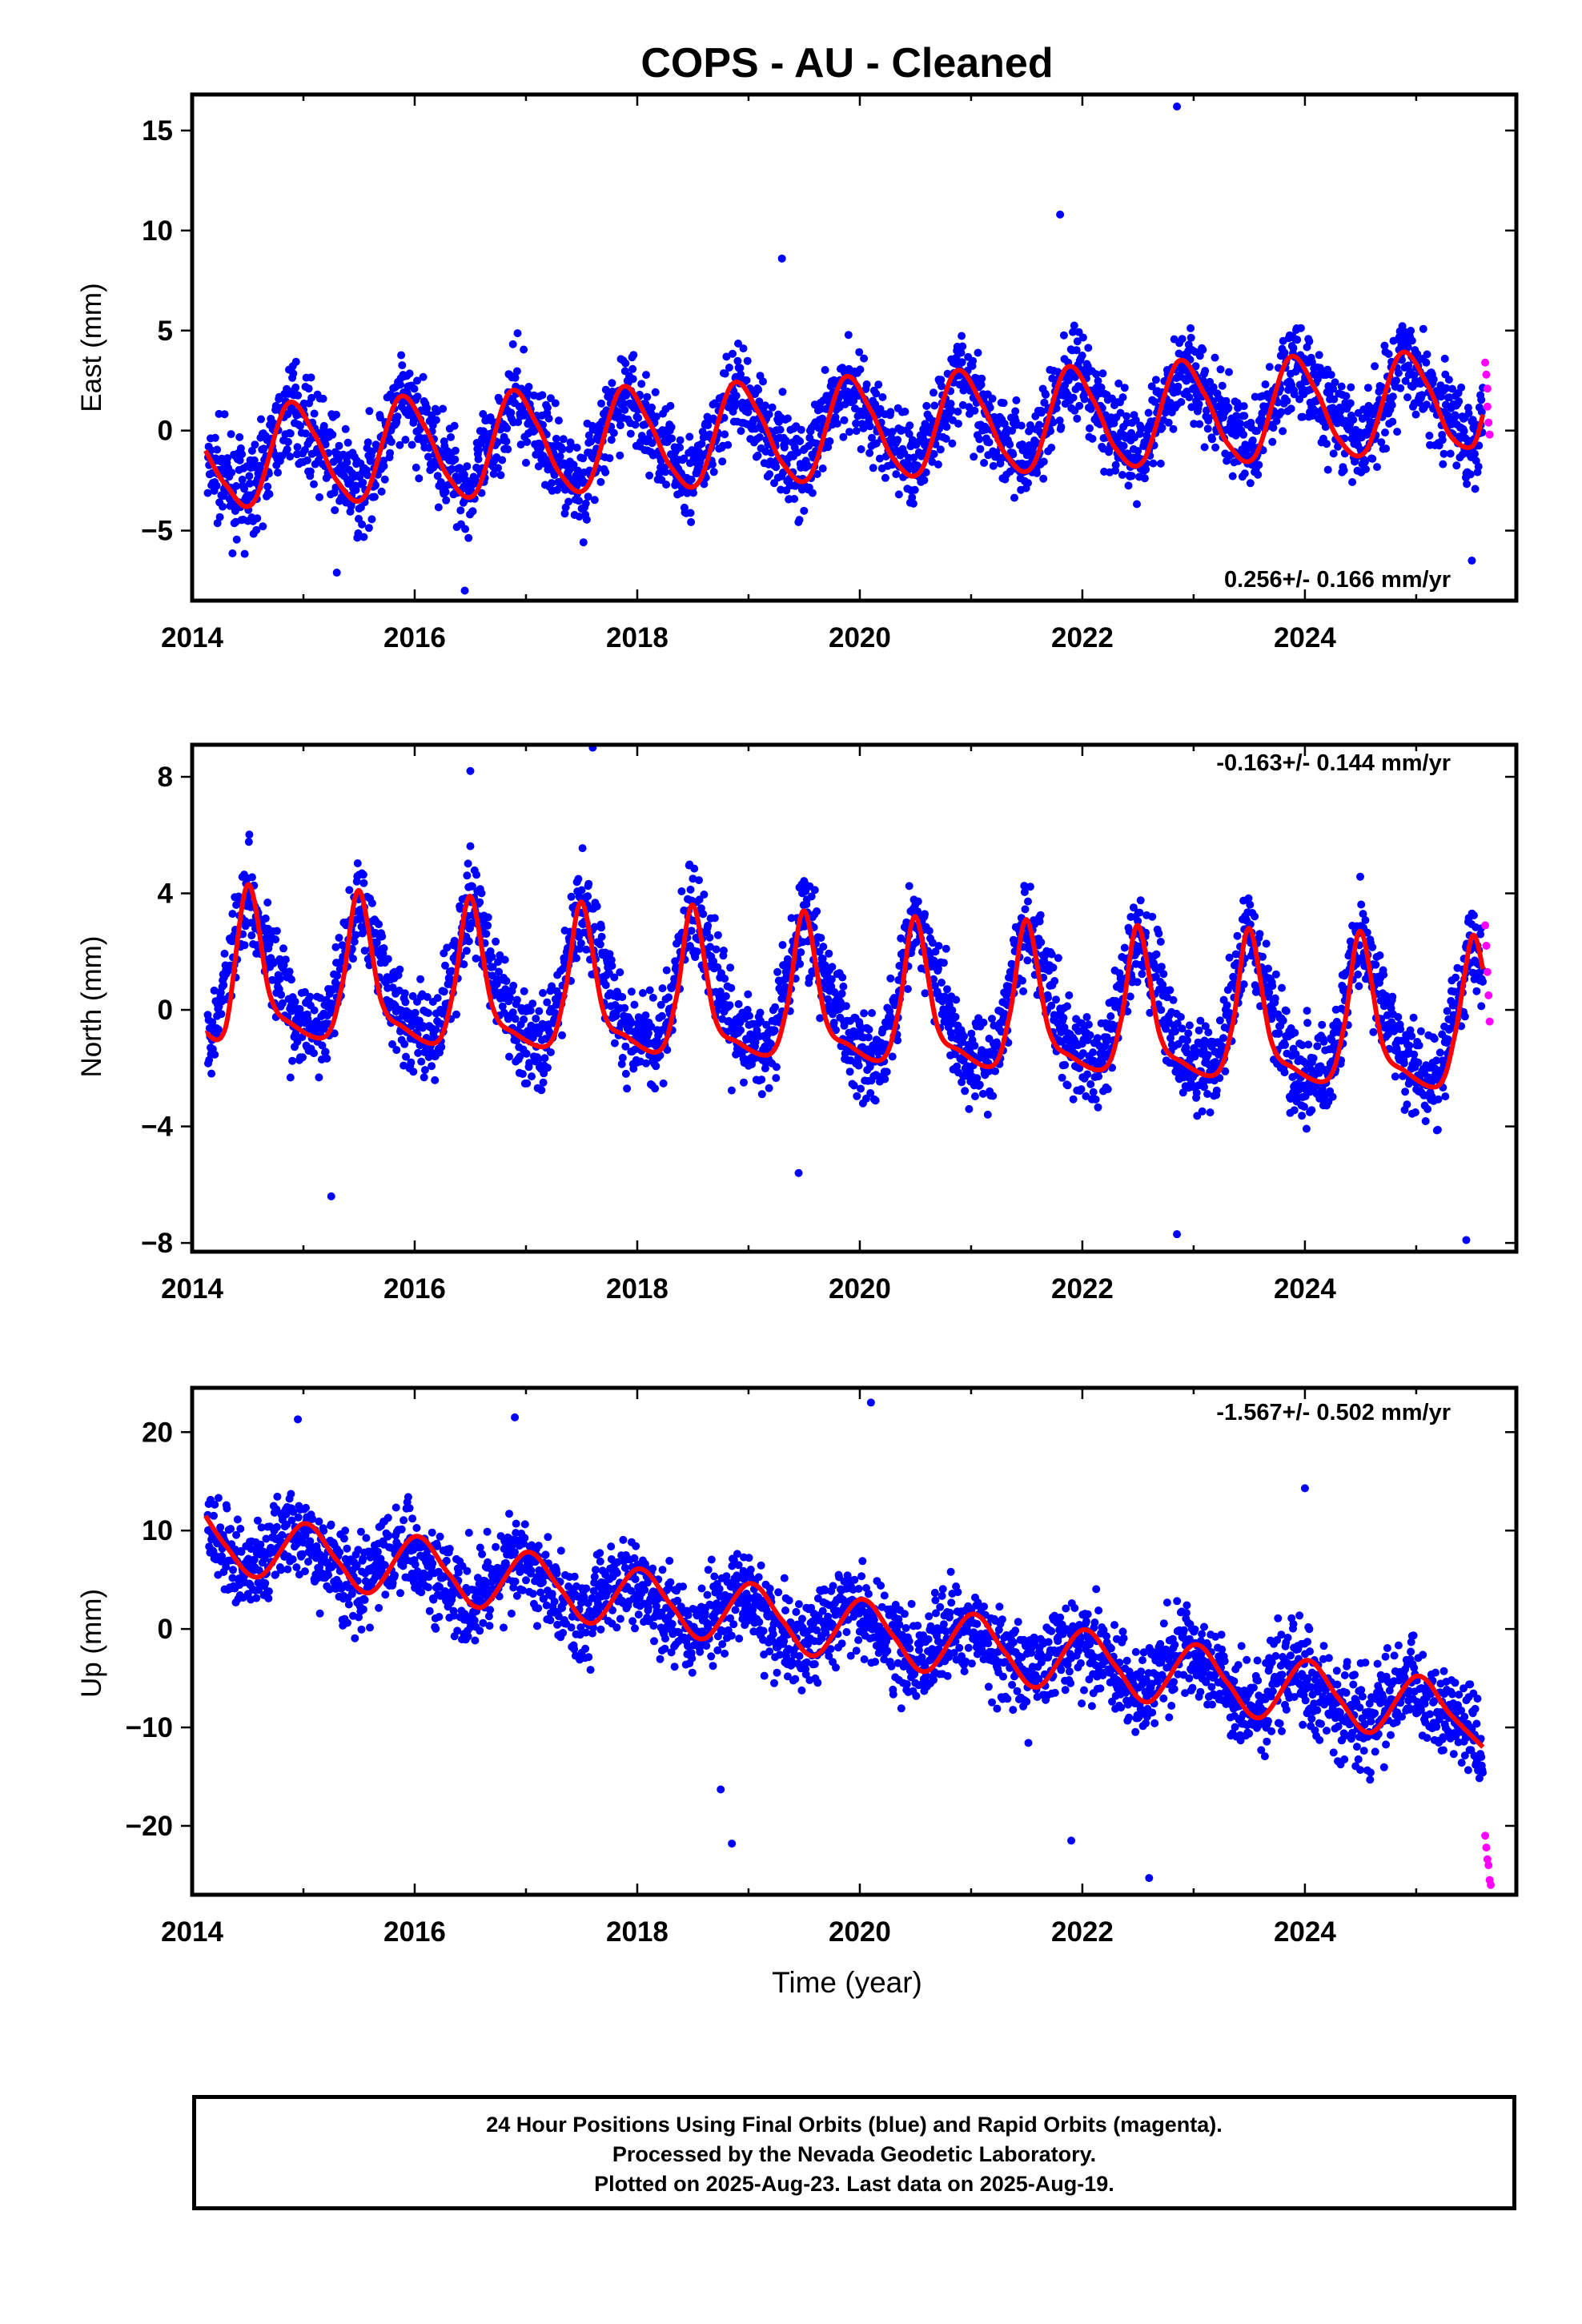 The image size is (1582, 2324). I want to click on east-y-tick-label: 5, so click(165, 331).